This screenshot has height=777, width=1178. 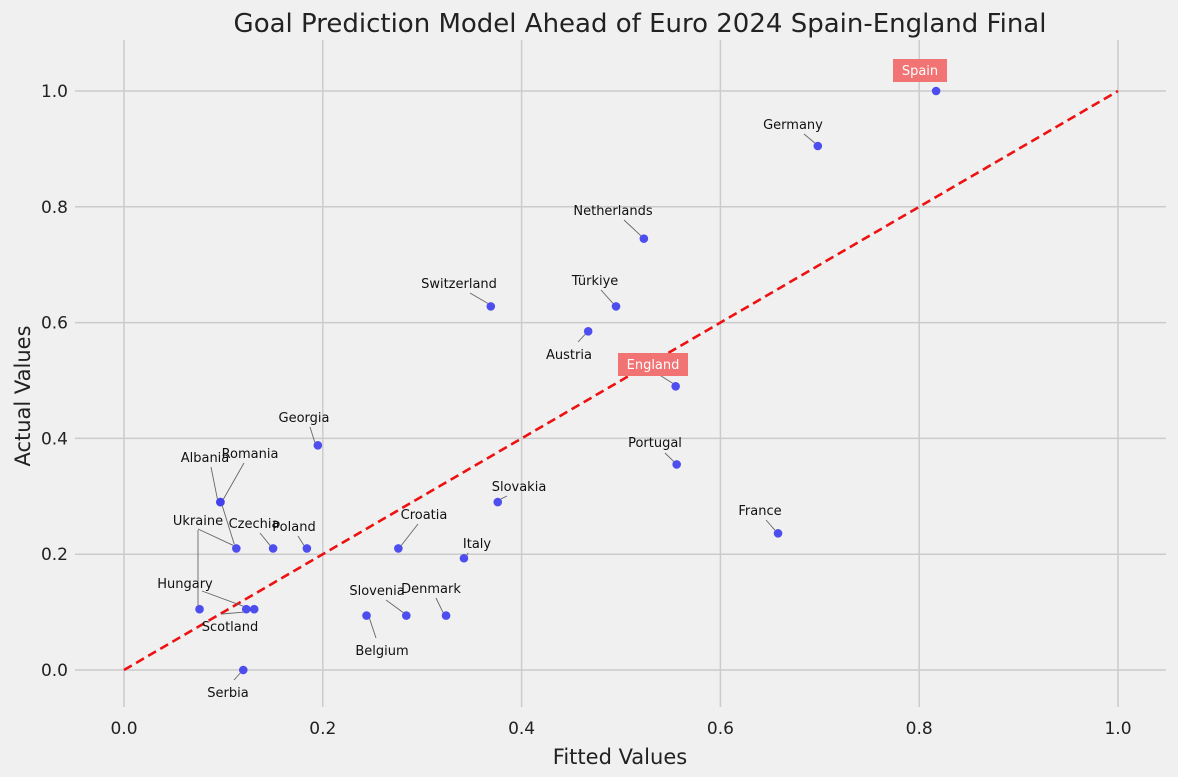 I want to click on point-label: Belgium, so click(x=381, y=651).